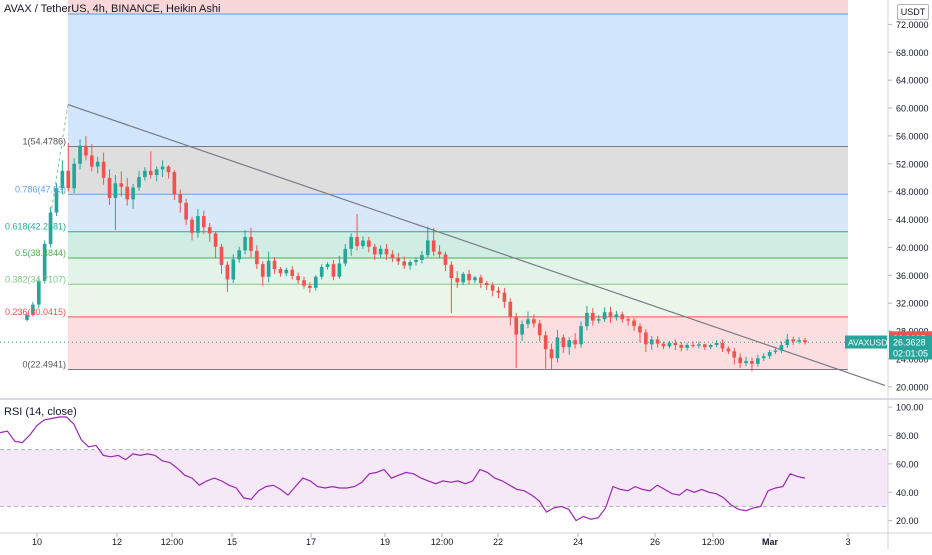  What do you see at coordinates (912, 387) in the screenshot?
I see `y-tick-label: 20.0000` at bounding box center [912, 387].